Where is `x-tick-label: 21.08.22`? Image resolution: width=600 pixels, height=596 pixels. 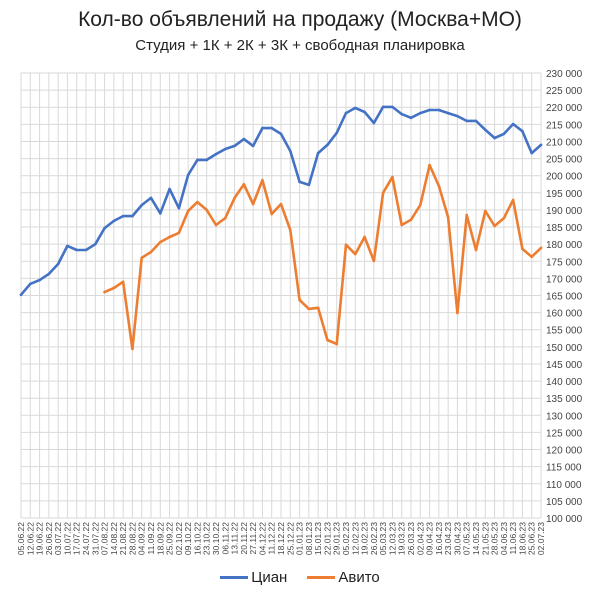
x-tick-label: 21.08.22 is located at coordinates (123, 538).